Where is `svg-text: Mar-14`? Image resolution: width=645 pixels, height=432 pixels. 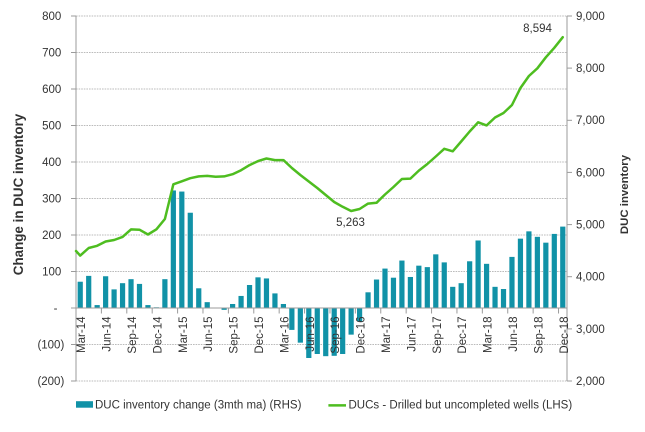 svg-text: Mar-14 is located at coordinates (82, 334).